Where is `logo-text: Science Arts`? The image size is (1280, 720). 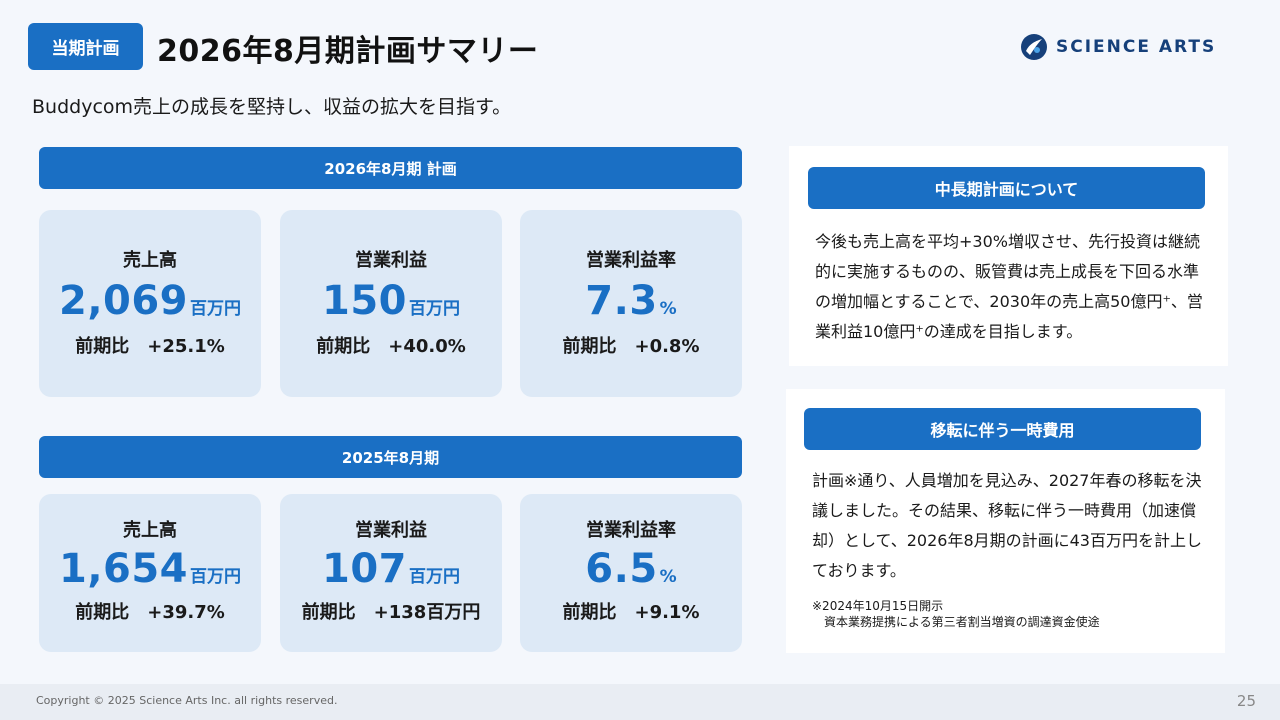
logo-text: Science Arts is located at coordinates (1136, 47).